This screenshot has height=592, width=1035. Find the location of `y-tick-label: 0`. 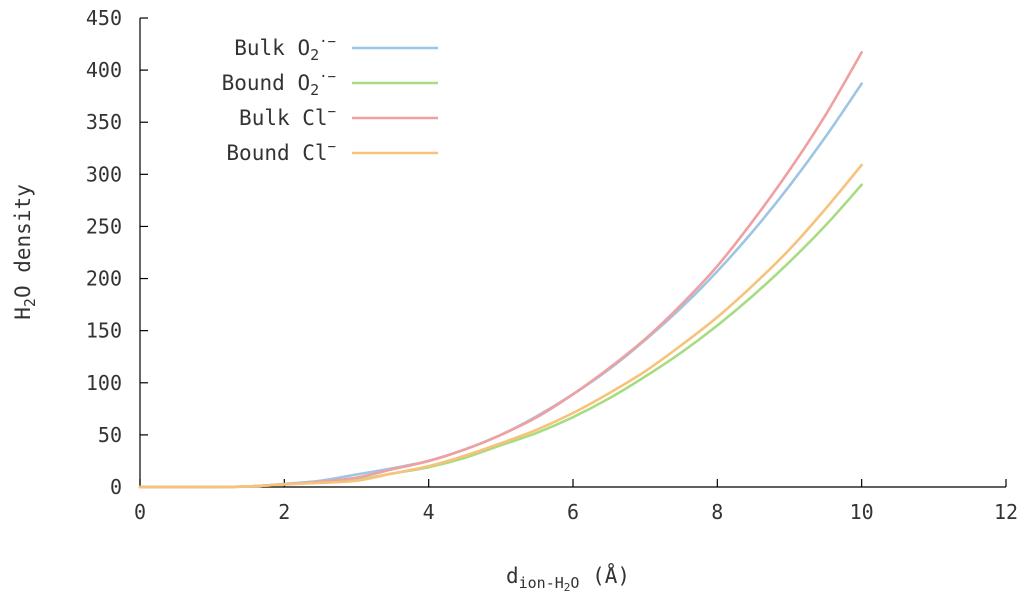

y-tick-label: 0 is located at coordinates (116, 487).